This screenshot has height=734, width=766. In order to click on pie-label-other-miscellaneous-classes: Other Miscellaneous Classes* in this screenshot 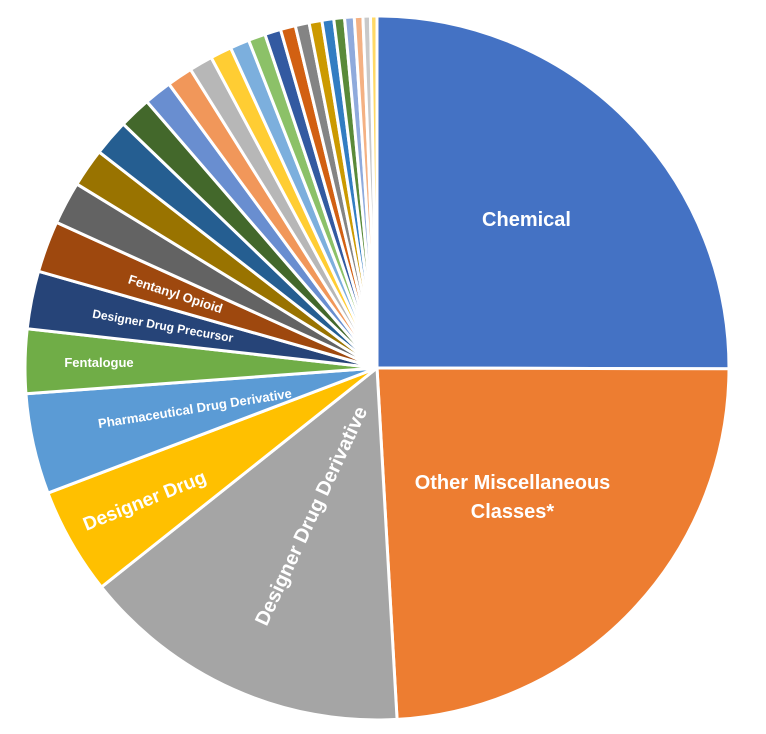, I will do `click(513, 497)`.